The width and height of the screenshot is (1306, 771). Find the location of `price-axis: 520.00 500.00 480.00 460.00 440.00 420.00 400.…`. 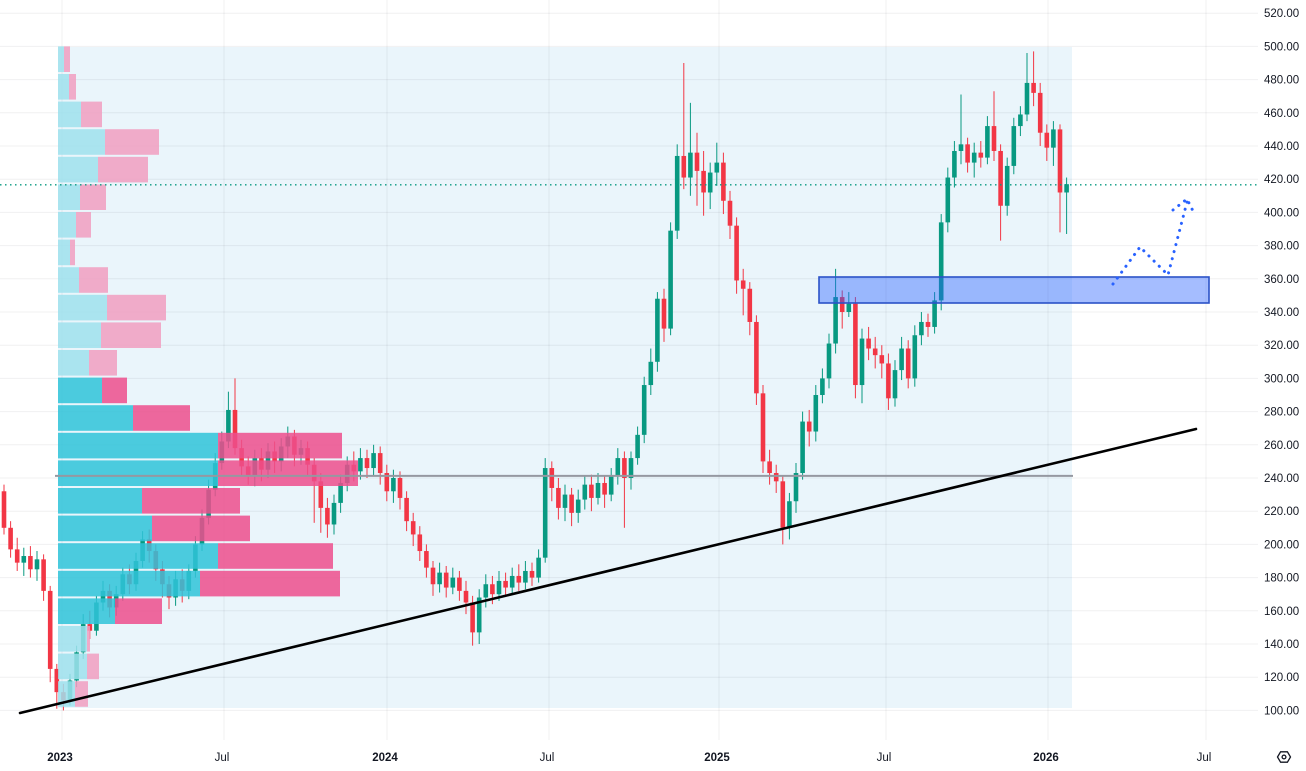

price-axis: 520.00 500.00 480.00 460.00 440.00 420.00 400.… is located at coordinates (1281, 362).